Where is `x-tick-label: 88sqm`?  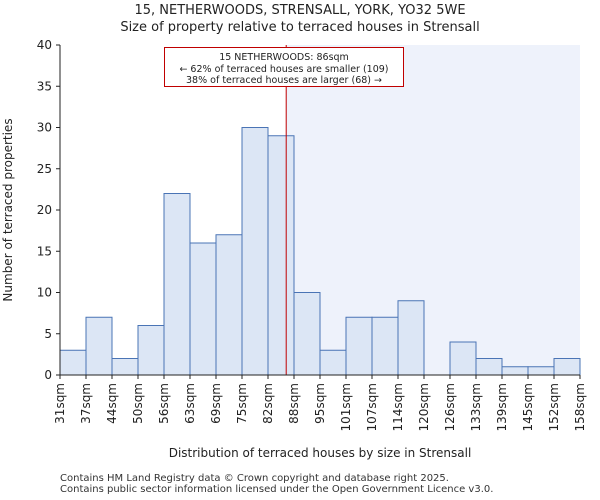
x-tick-label: 88sqm is located at coordinates (294, 403).